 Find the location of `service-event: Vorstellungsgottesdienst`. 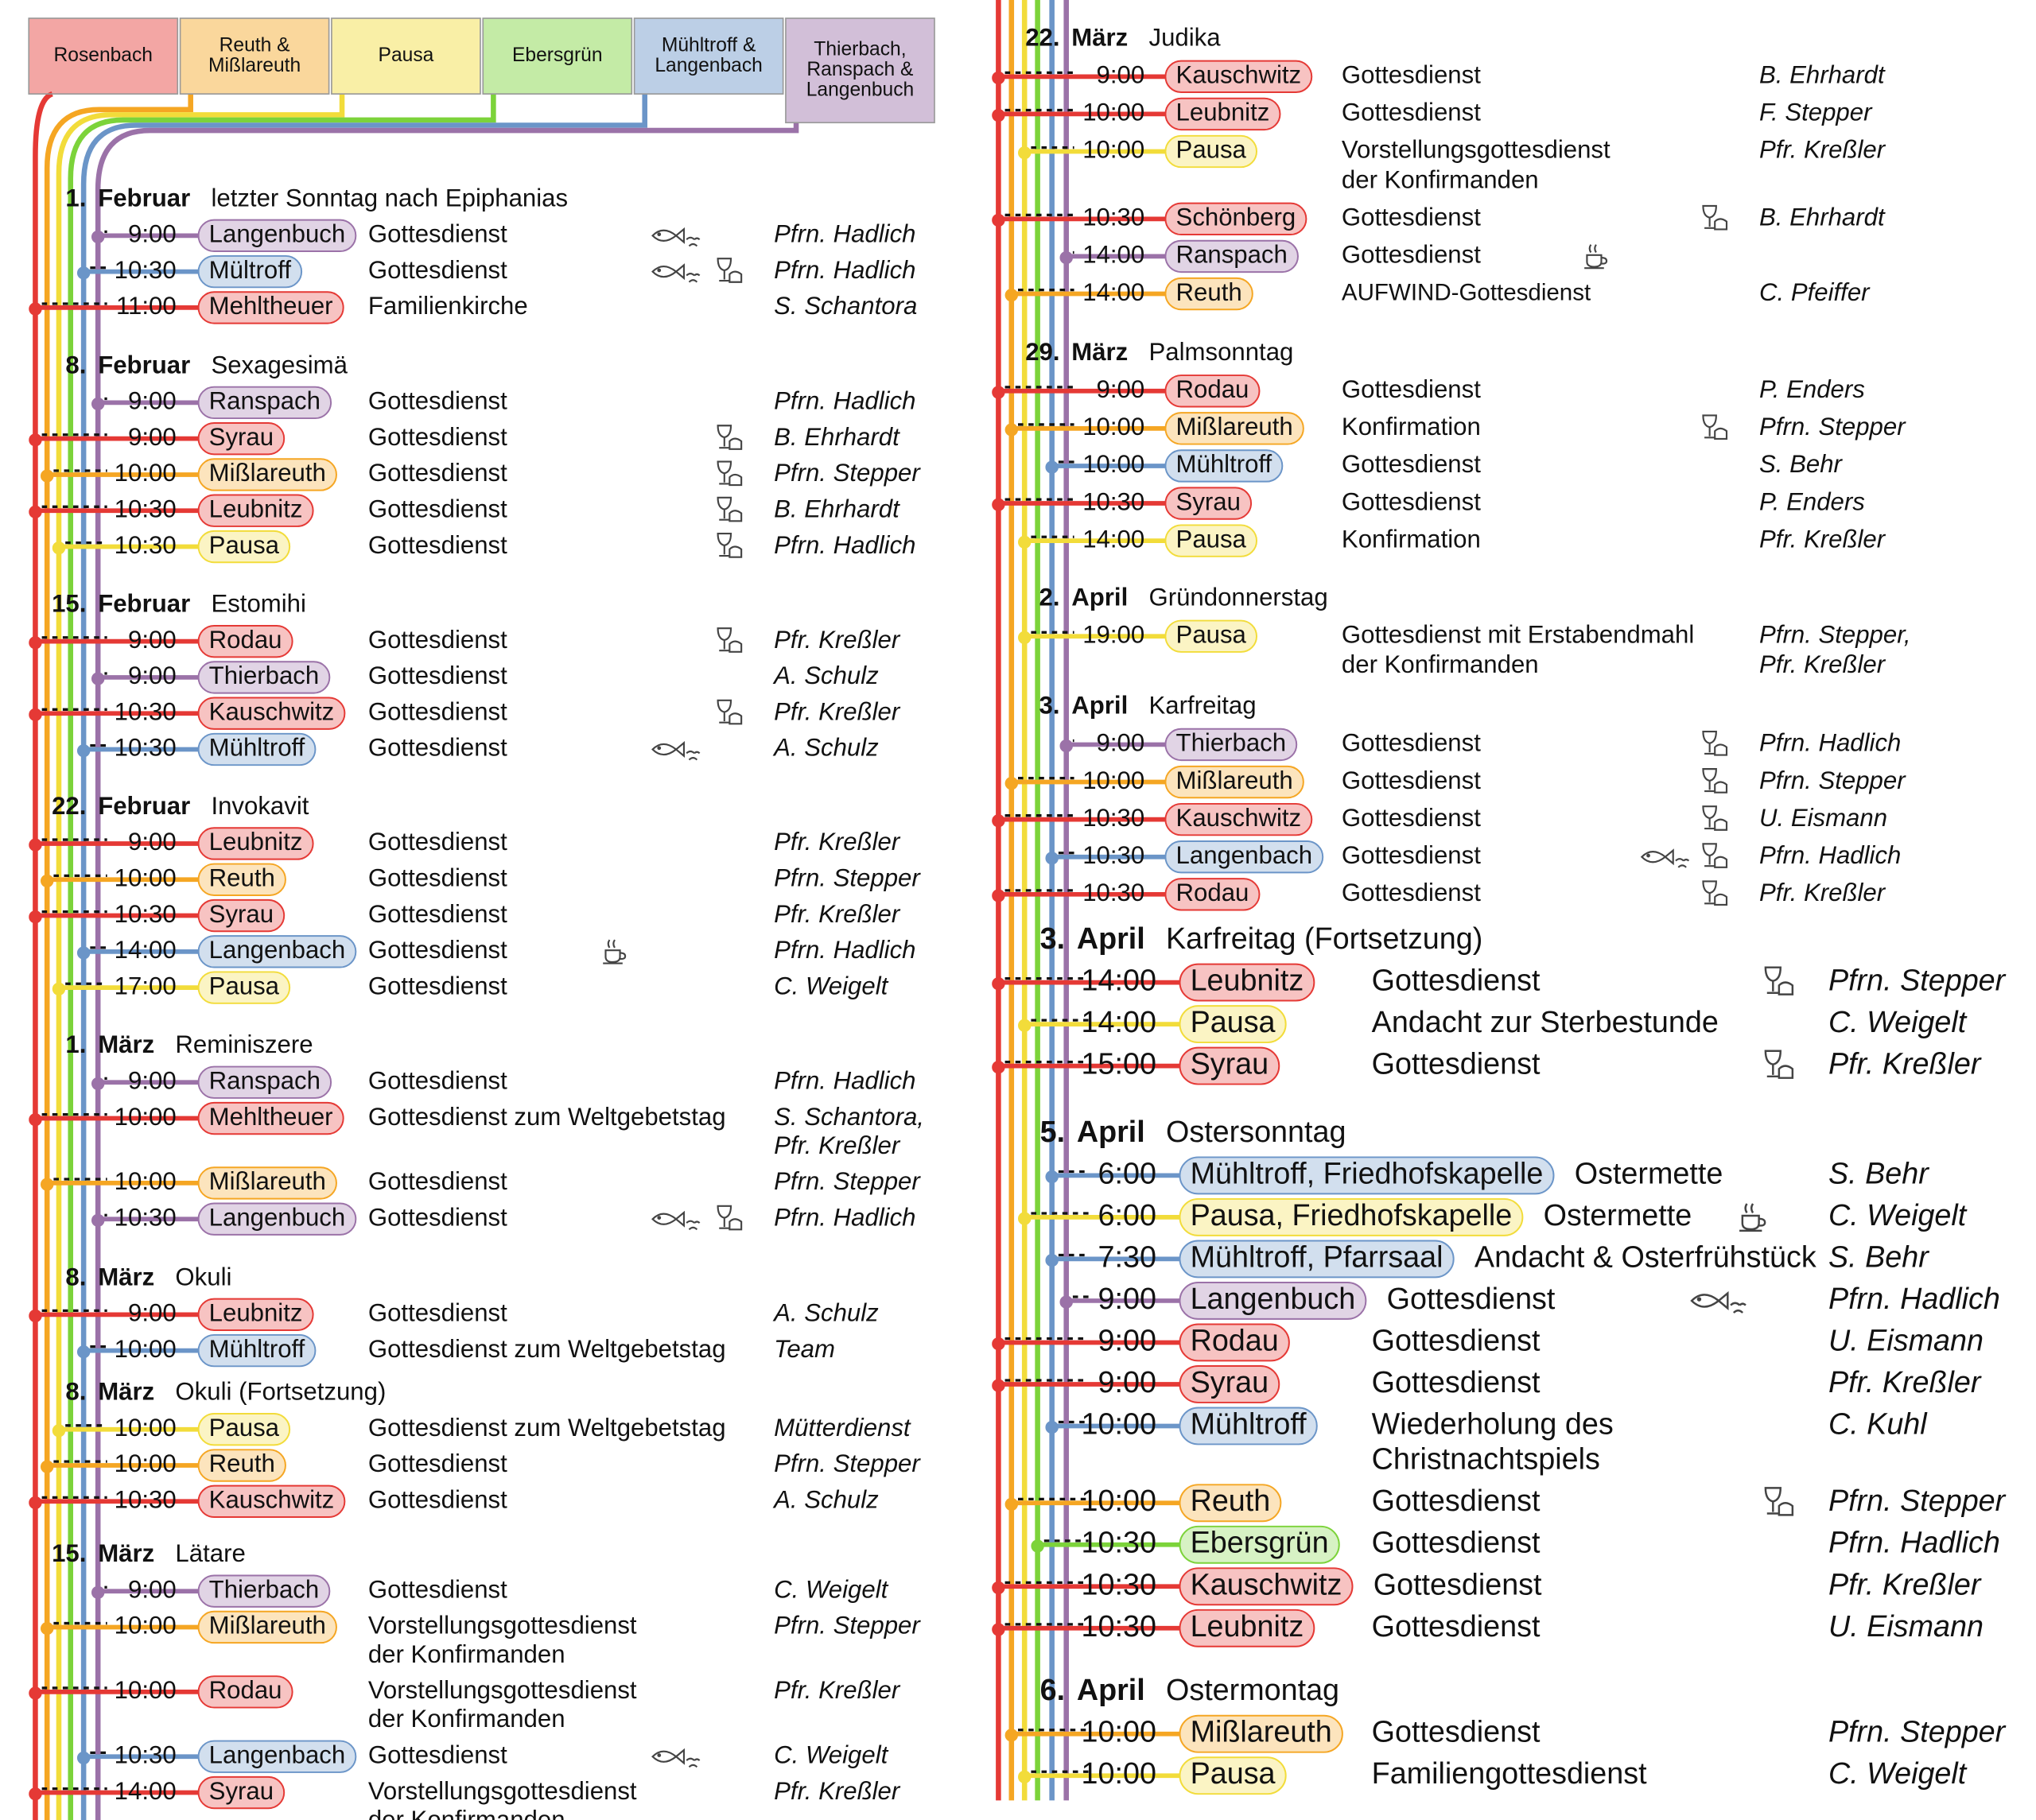

service-event: Vorstellungsgottesdienst is located at coordinates (1476, 150).